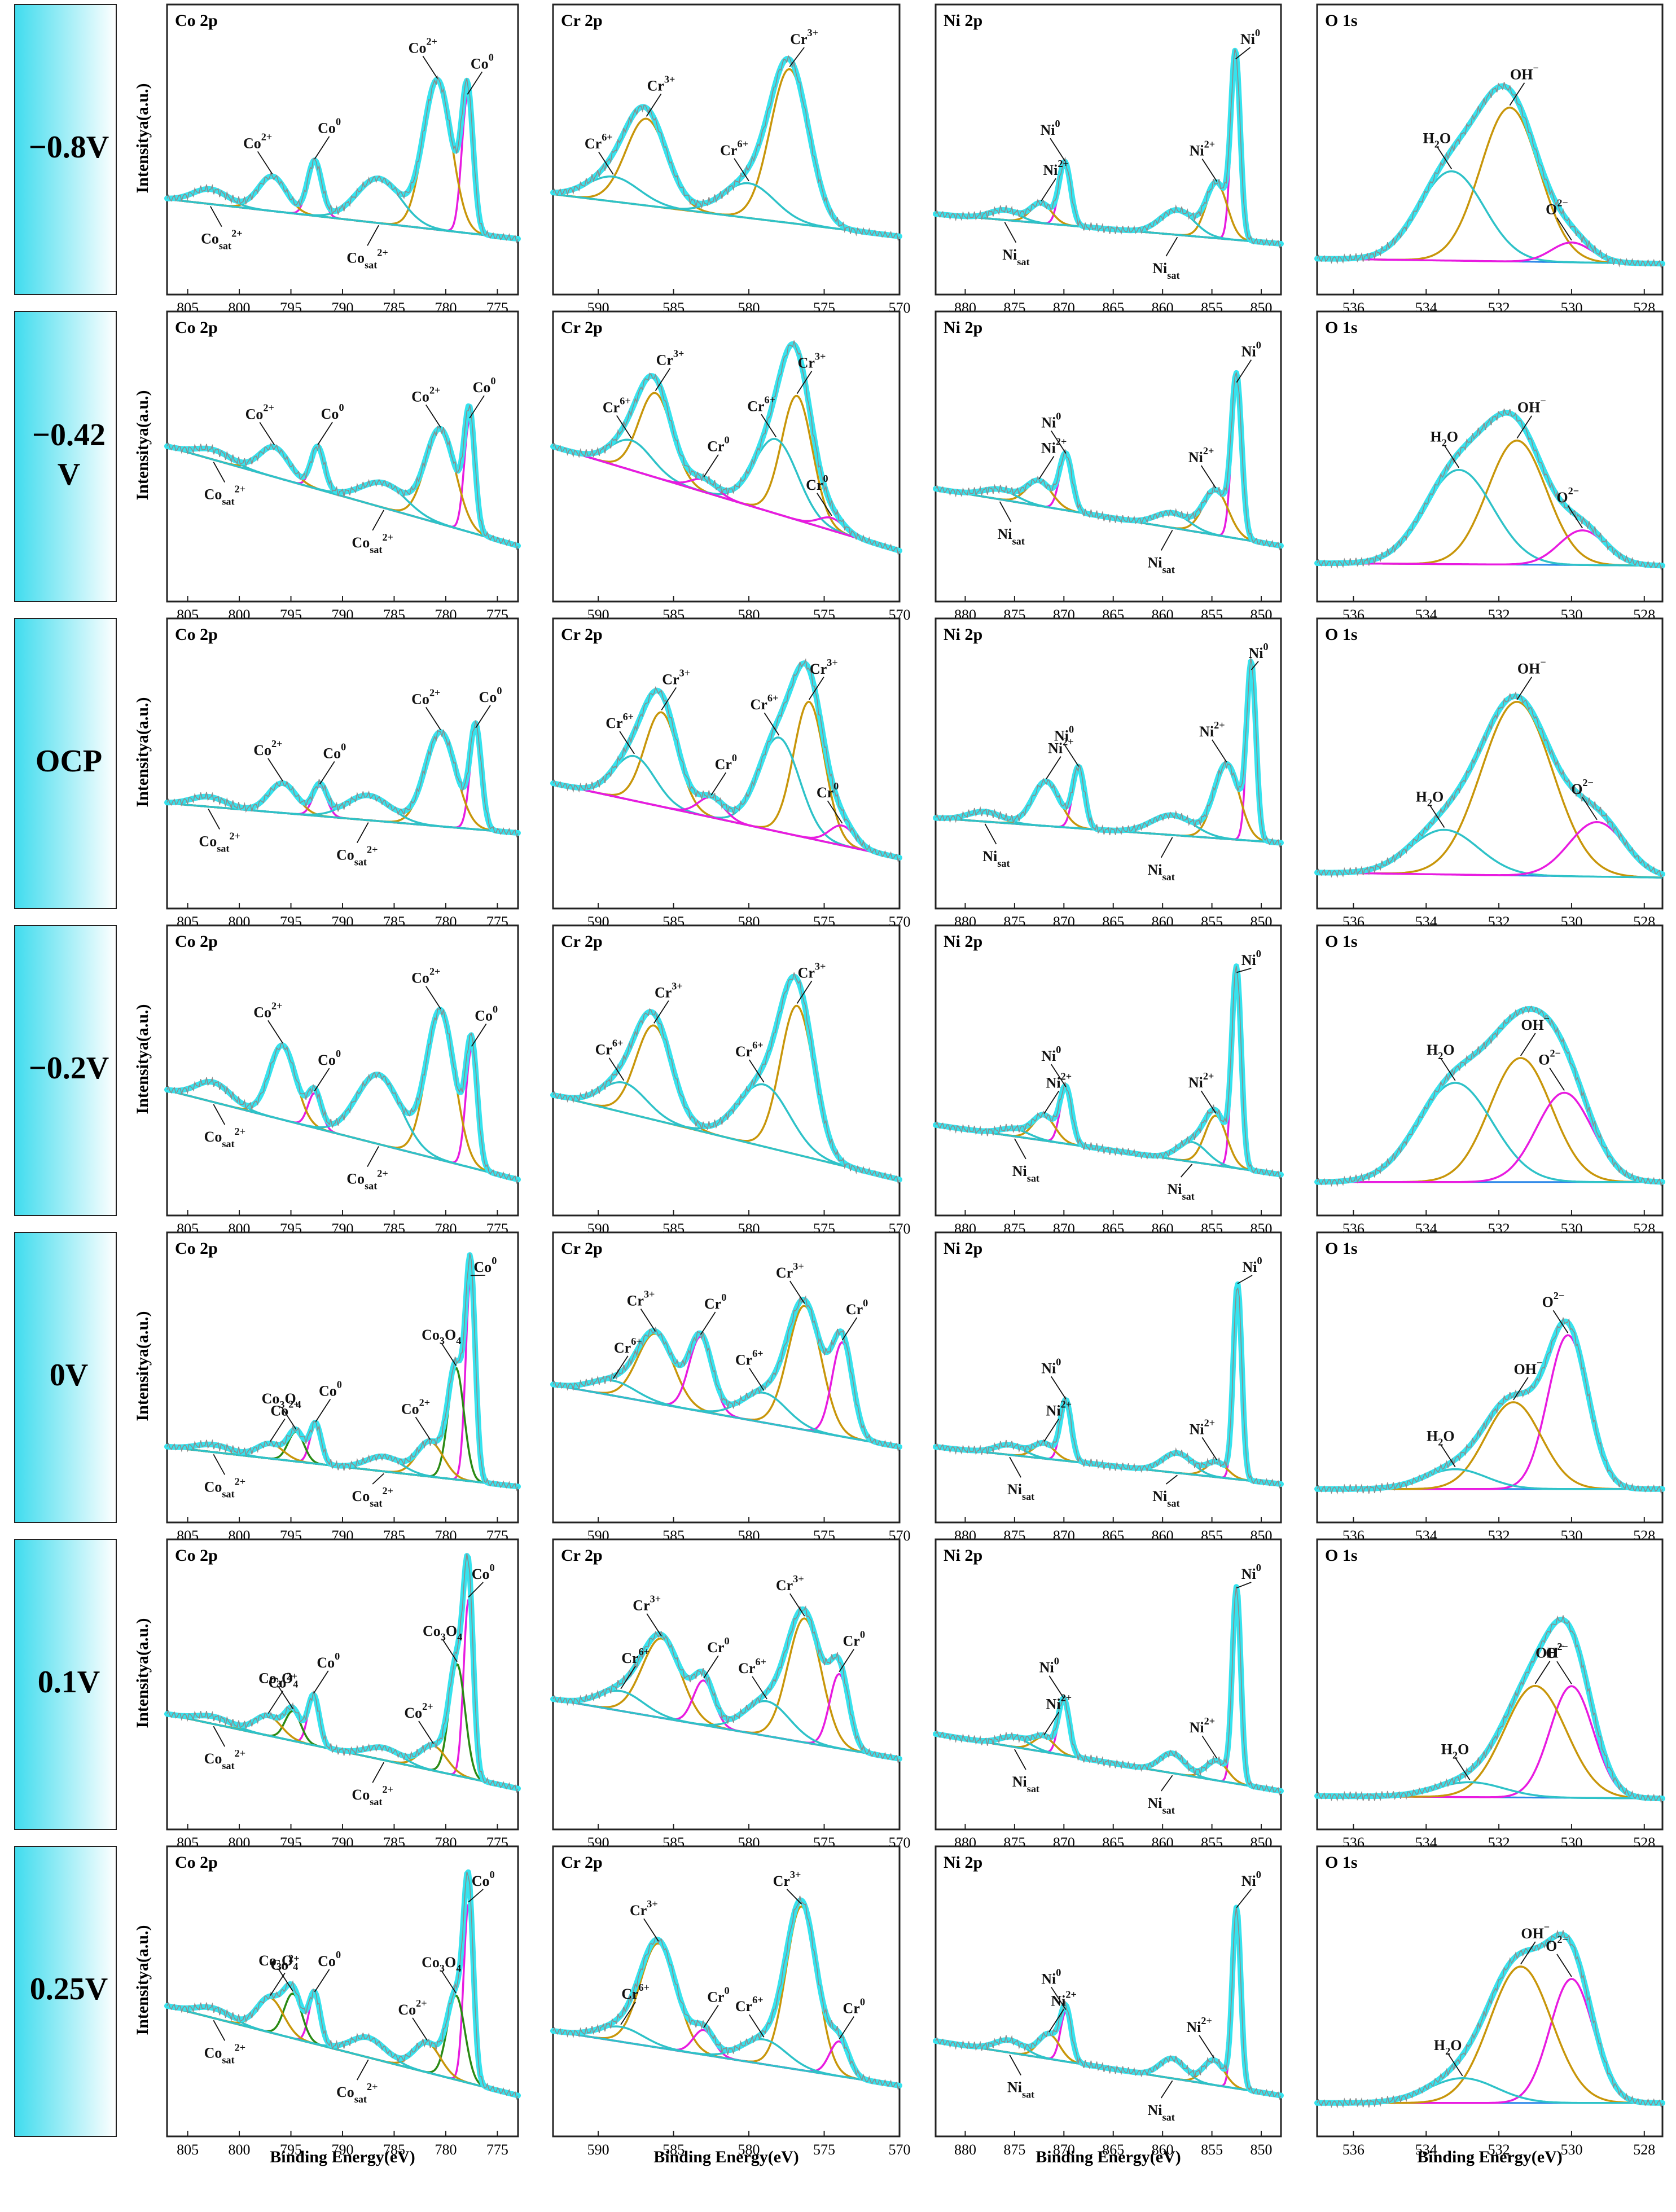 This screenshot has width=1676, height=2212. Describe the element at coordinates (188, 2149) in the screenshot. I see `x-tick-label: 805` at that location.